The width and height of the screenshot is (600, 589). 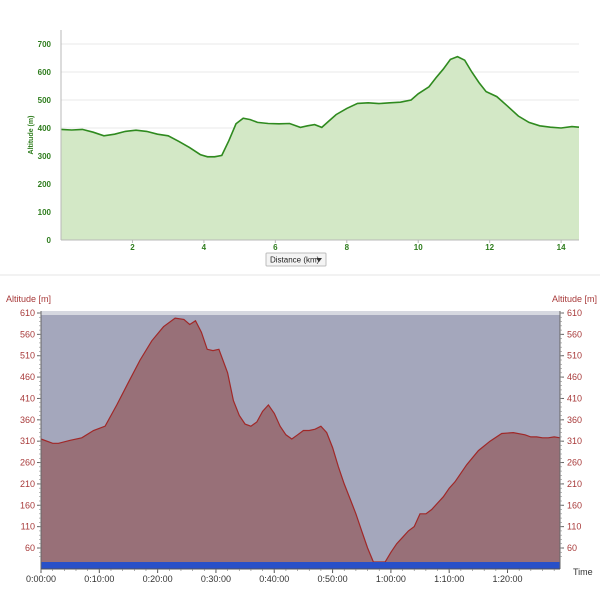 I want to click on chart2-y-tick-label-right: 60, so click(x=572, y=548).